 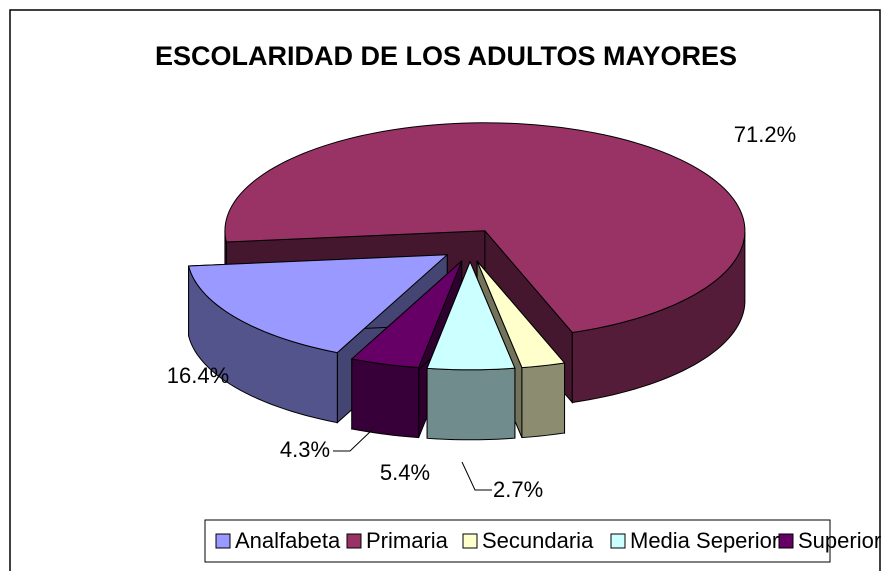 What do you see at coordinates (198, 375) in the screenshot?
I see `data-label: 16.4%` at bounding box center [198, 375].